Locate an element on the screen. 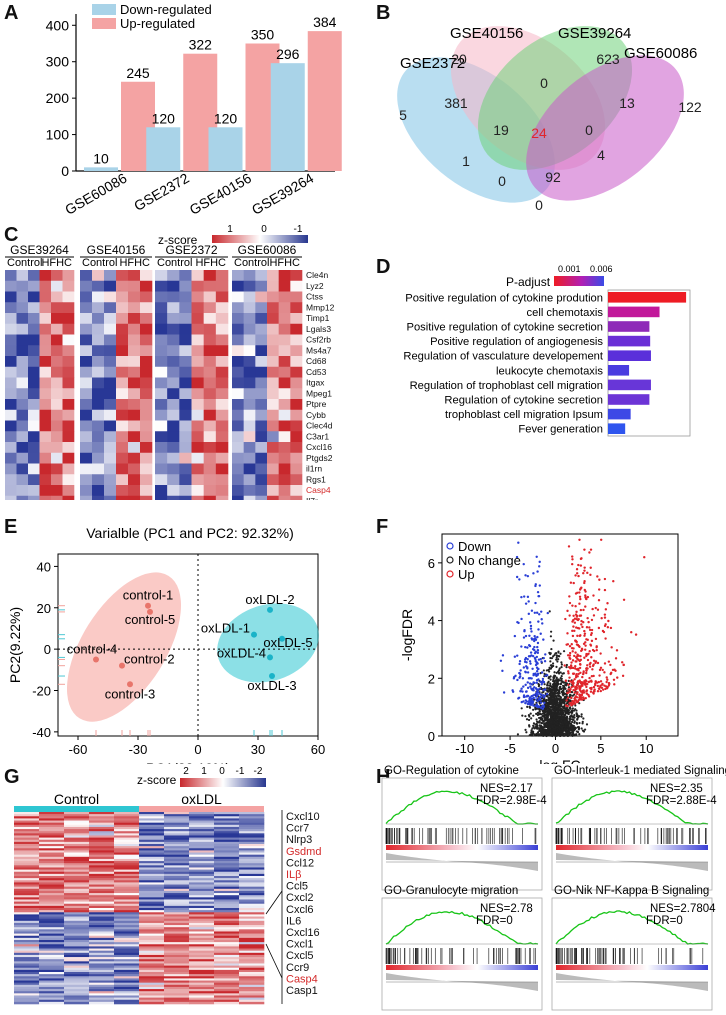 The image size is (726, 1015). zscore-legend-tick: 0 is located at coordinates (222, 771).